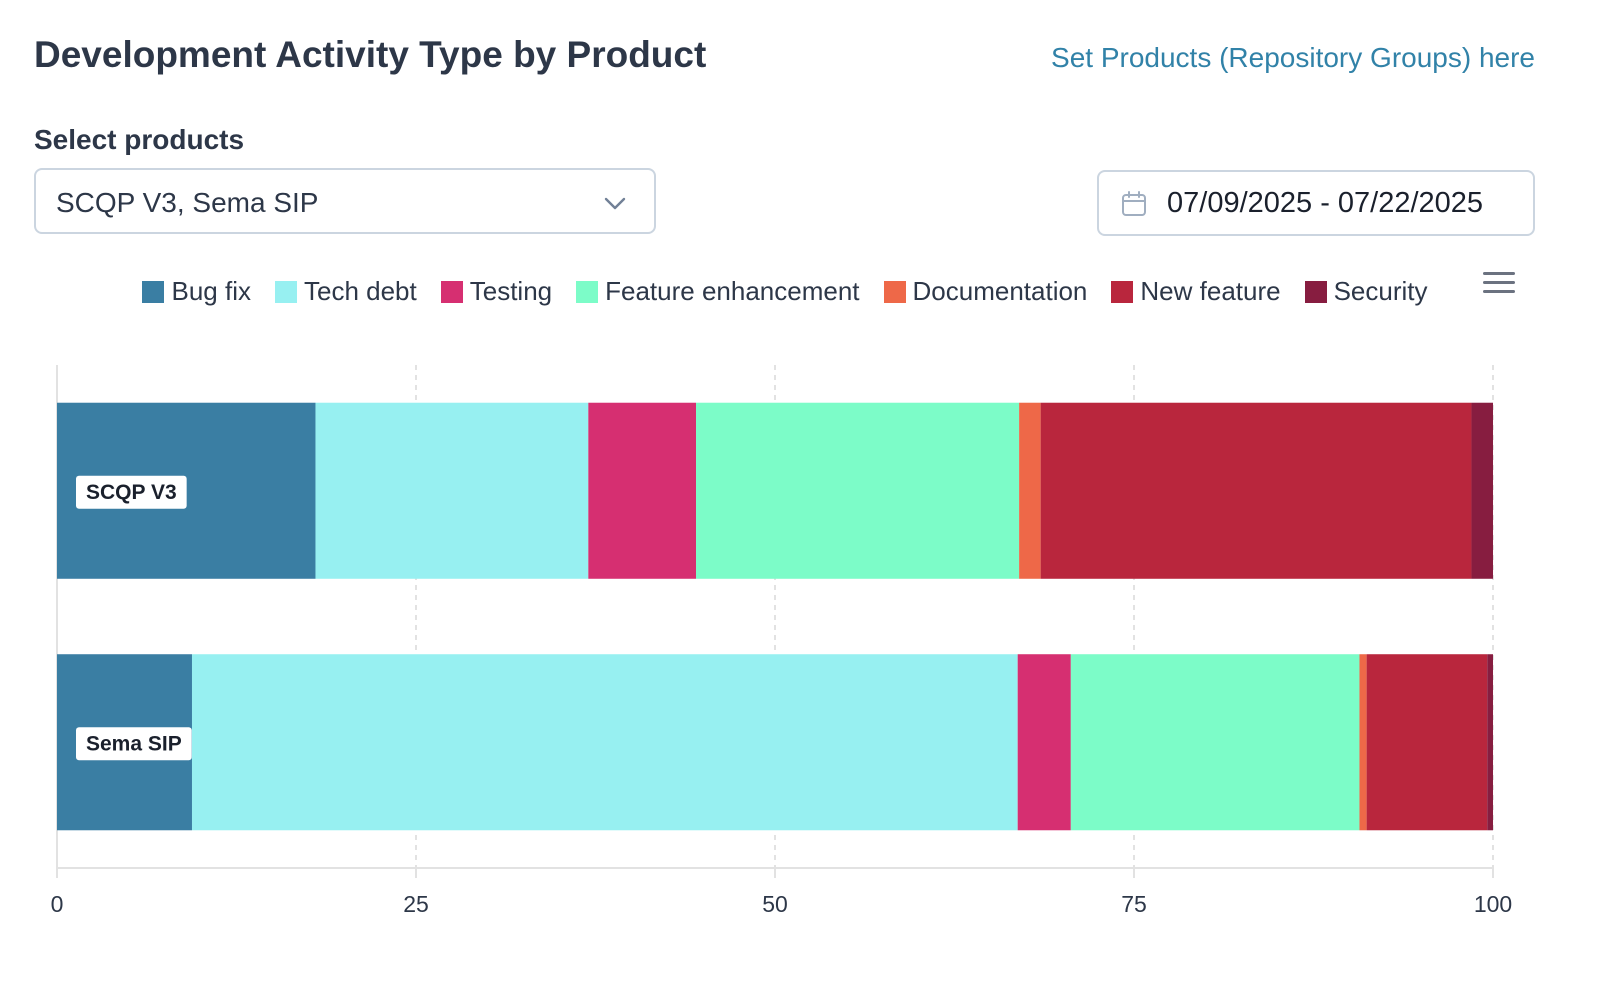  What do you see at coordinates (211, 291) in the screenshot?
I see `legend-label: Bug fix` at bounding box center [211, 291].